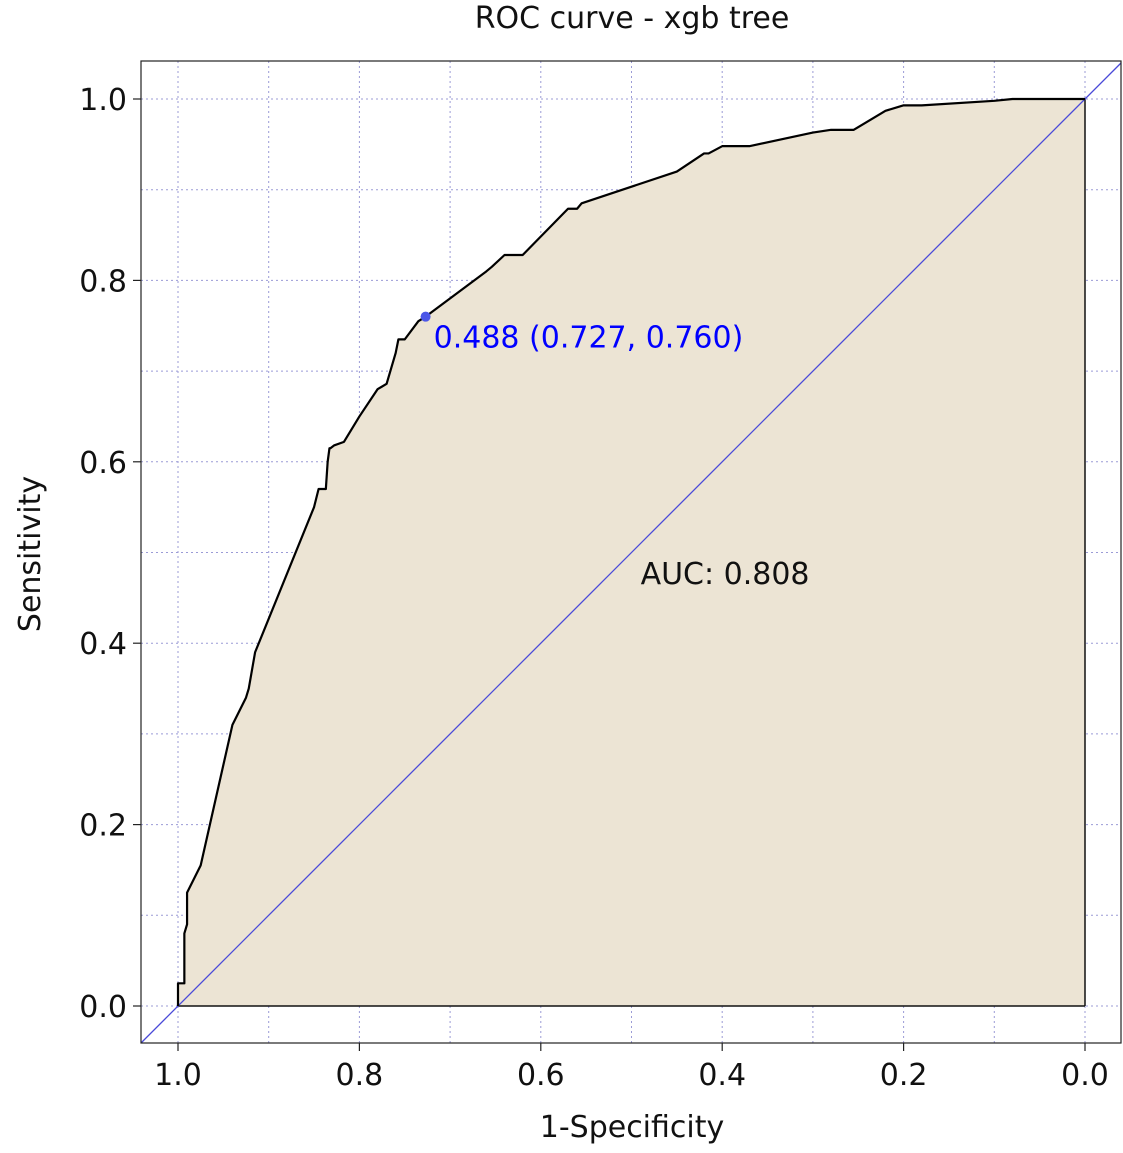 The height and width of the screenshot is (1153, 1123). Describe the element at coordinates (632, 18) in the screenshot. I see `chart-title: ROC curve - xgb tree` at that location.